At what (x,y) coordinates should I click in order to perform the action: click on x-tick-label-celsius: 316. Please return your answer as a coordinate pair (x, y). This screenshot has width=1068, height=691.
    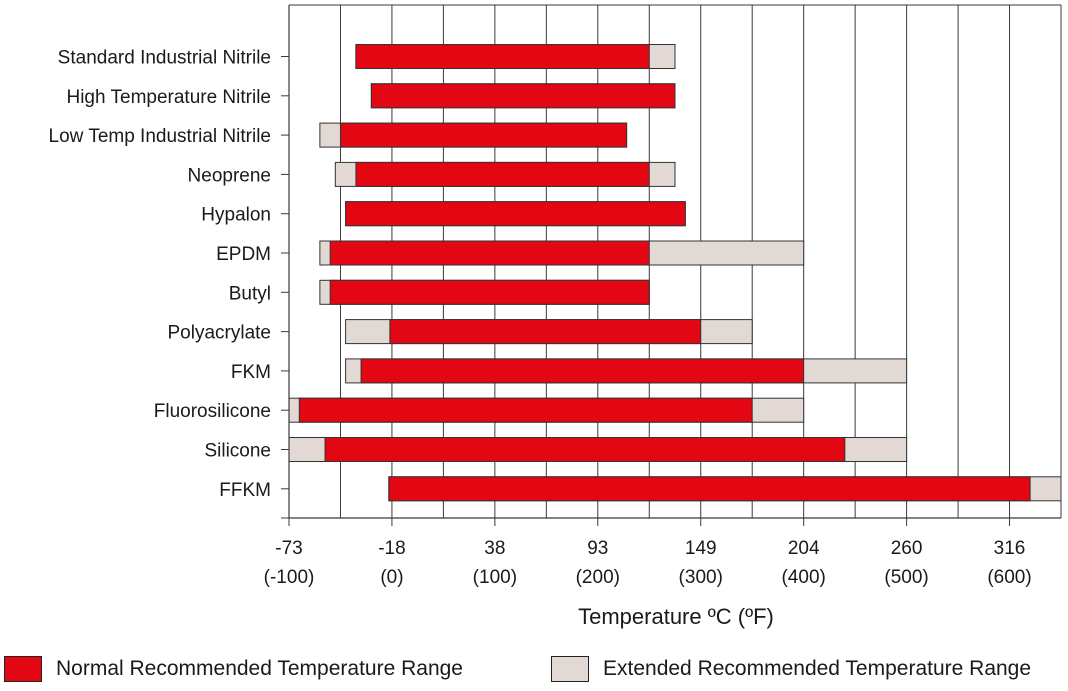
    Looking at the image, I should click on (1010, 548).